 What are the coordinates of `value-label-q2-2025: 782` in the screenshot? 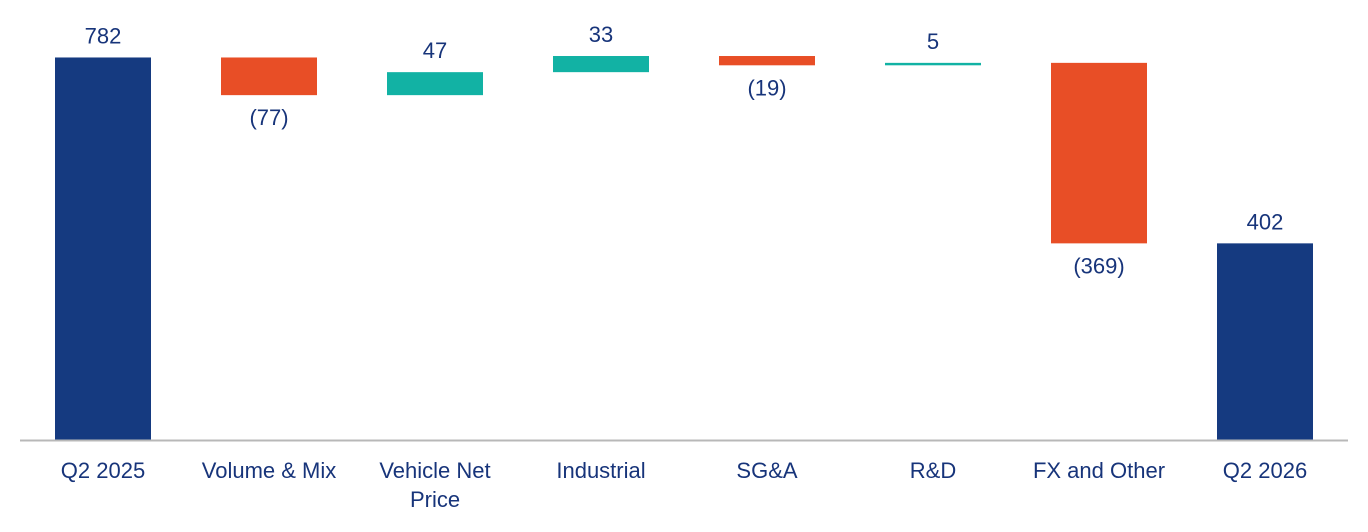 It's located at (103, 35).